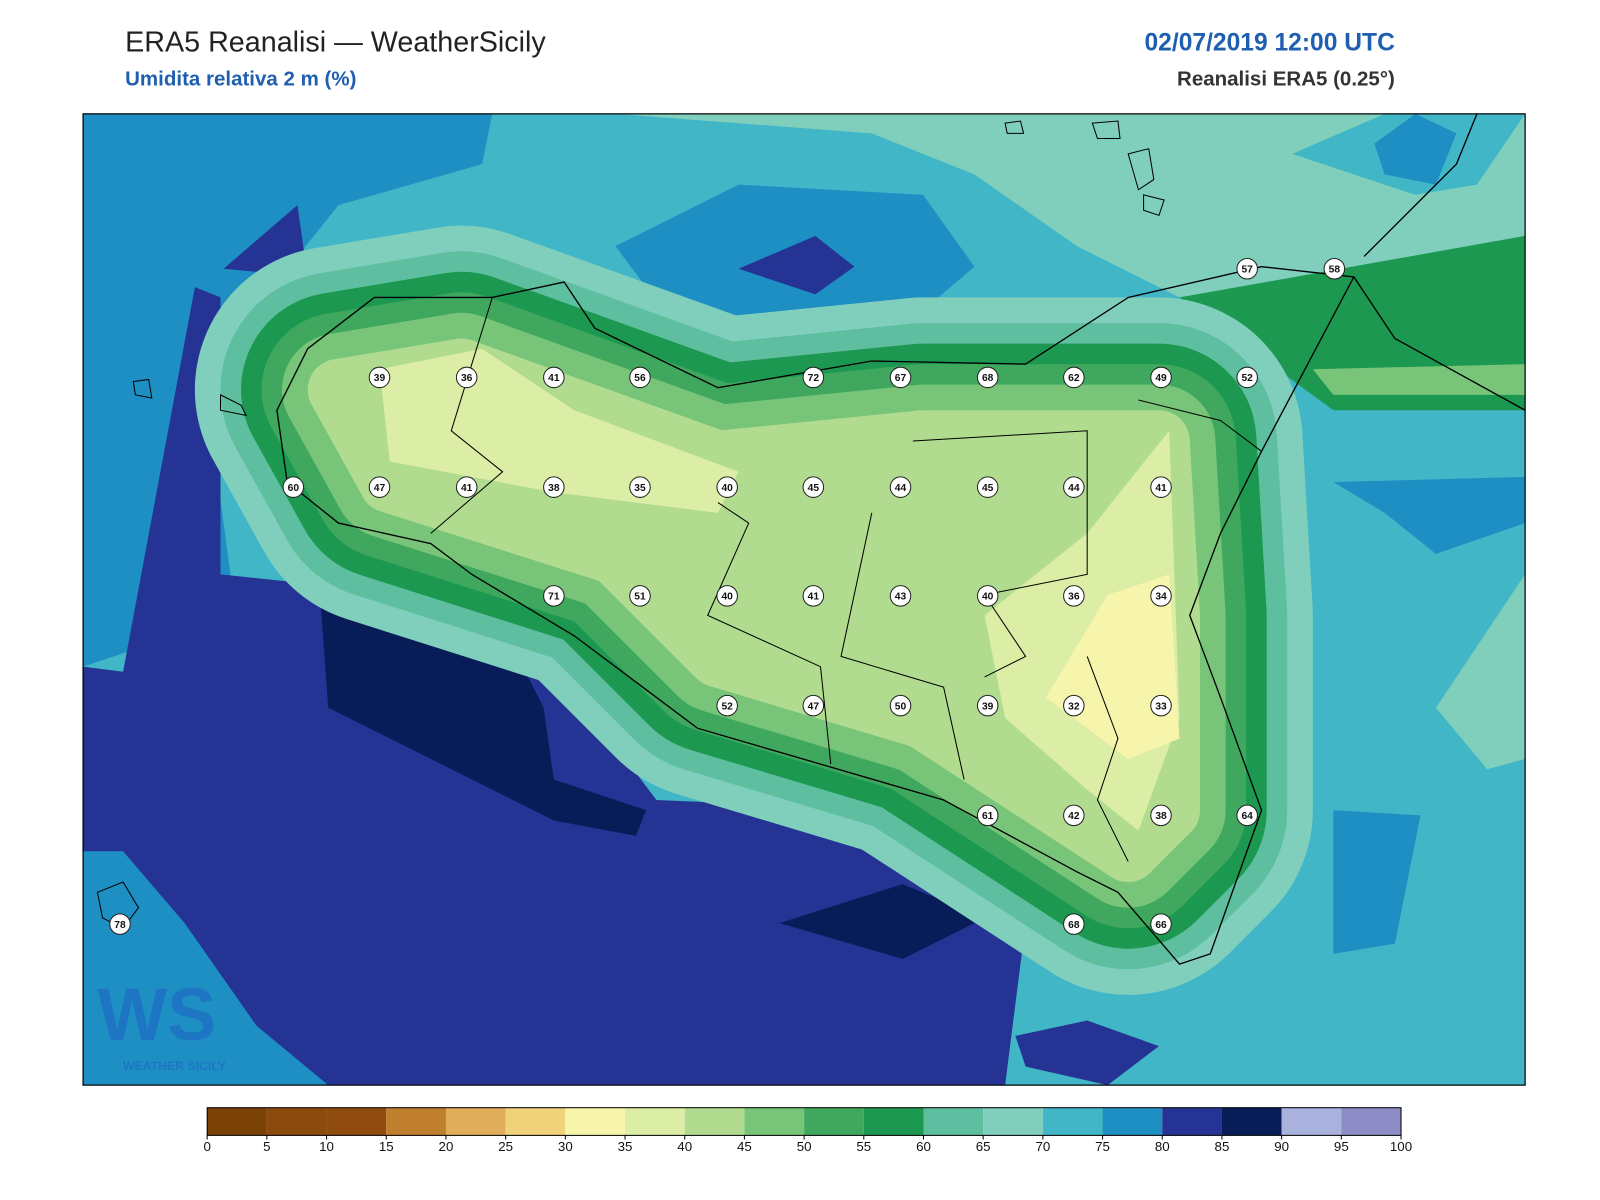 The height and width of the screenshot is (1200, 1600). What do you see at coordinates (863, 1146) in the screenshot?
I see `colorbar-tick-label: 55` at bounding box center [863, 1146].